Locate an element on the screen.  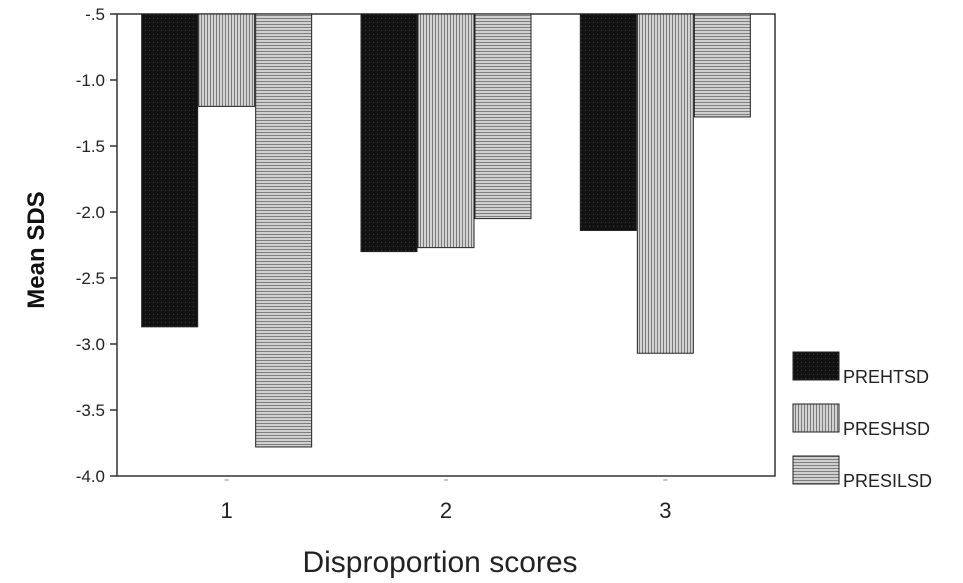
legend-swatch-preshsd is located at coordinates (816, 418).